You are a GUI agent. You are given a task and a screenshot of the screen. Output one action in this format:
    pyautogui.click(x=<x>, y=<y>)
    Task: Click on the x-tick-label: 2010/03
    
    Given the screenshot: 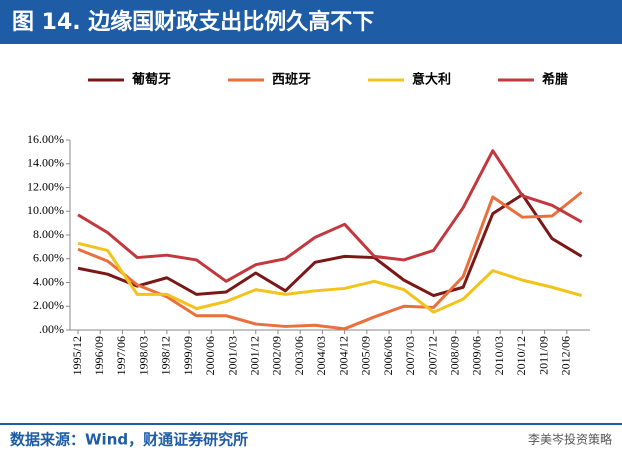 What is the action you would take?
    pyautogui.click(x=499, y=355)
    